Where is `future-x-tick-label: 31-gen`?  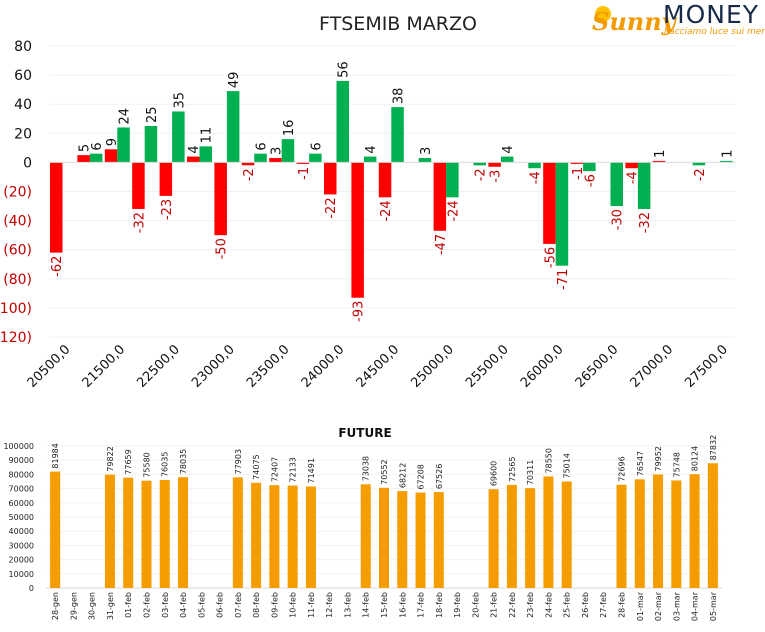 future-x-tick-label: 31-gen is located at coordinates (110, 606).